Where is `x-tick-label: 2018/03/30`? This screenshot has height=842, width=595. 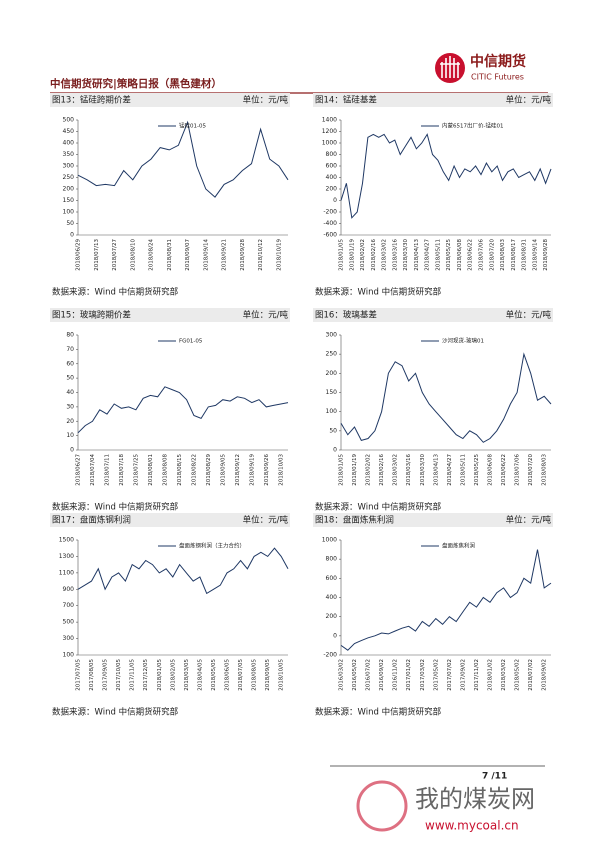 x-tick-label: 2018/03/30 is located at coordinates (423, 470).